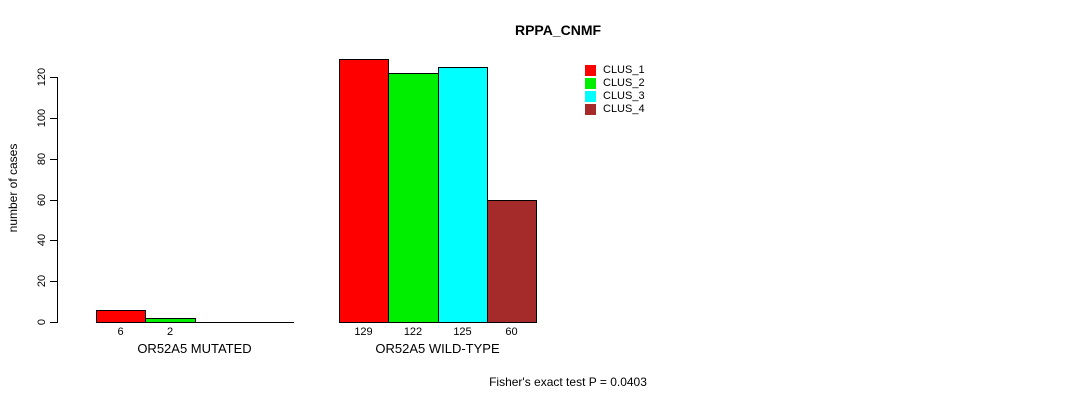 The height and width of the screenshot is (400, 1090). I want to click on y-tick-label: 0, so click(42, 322).